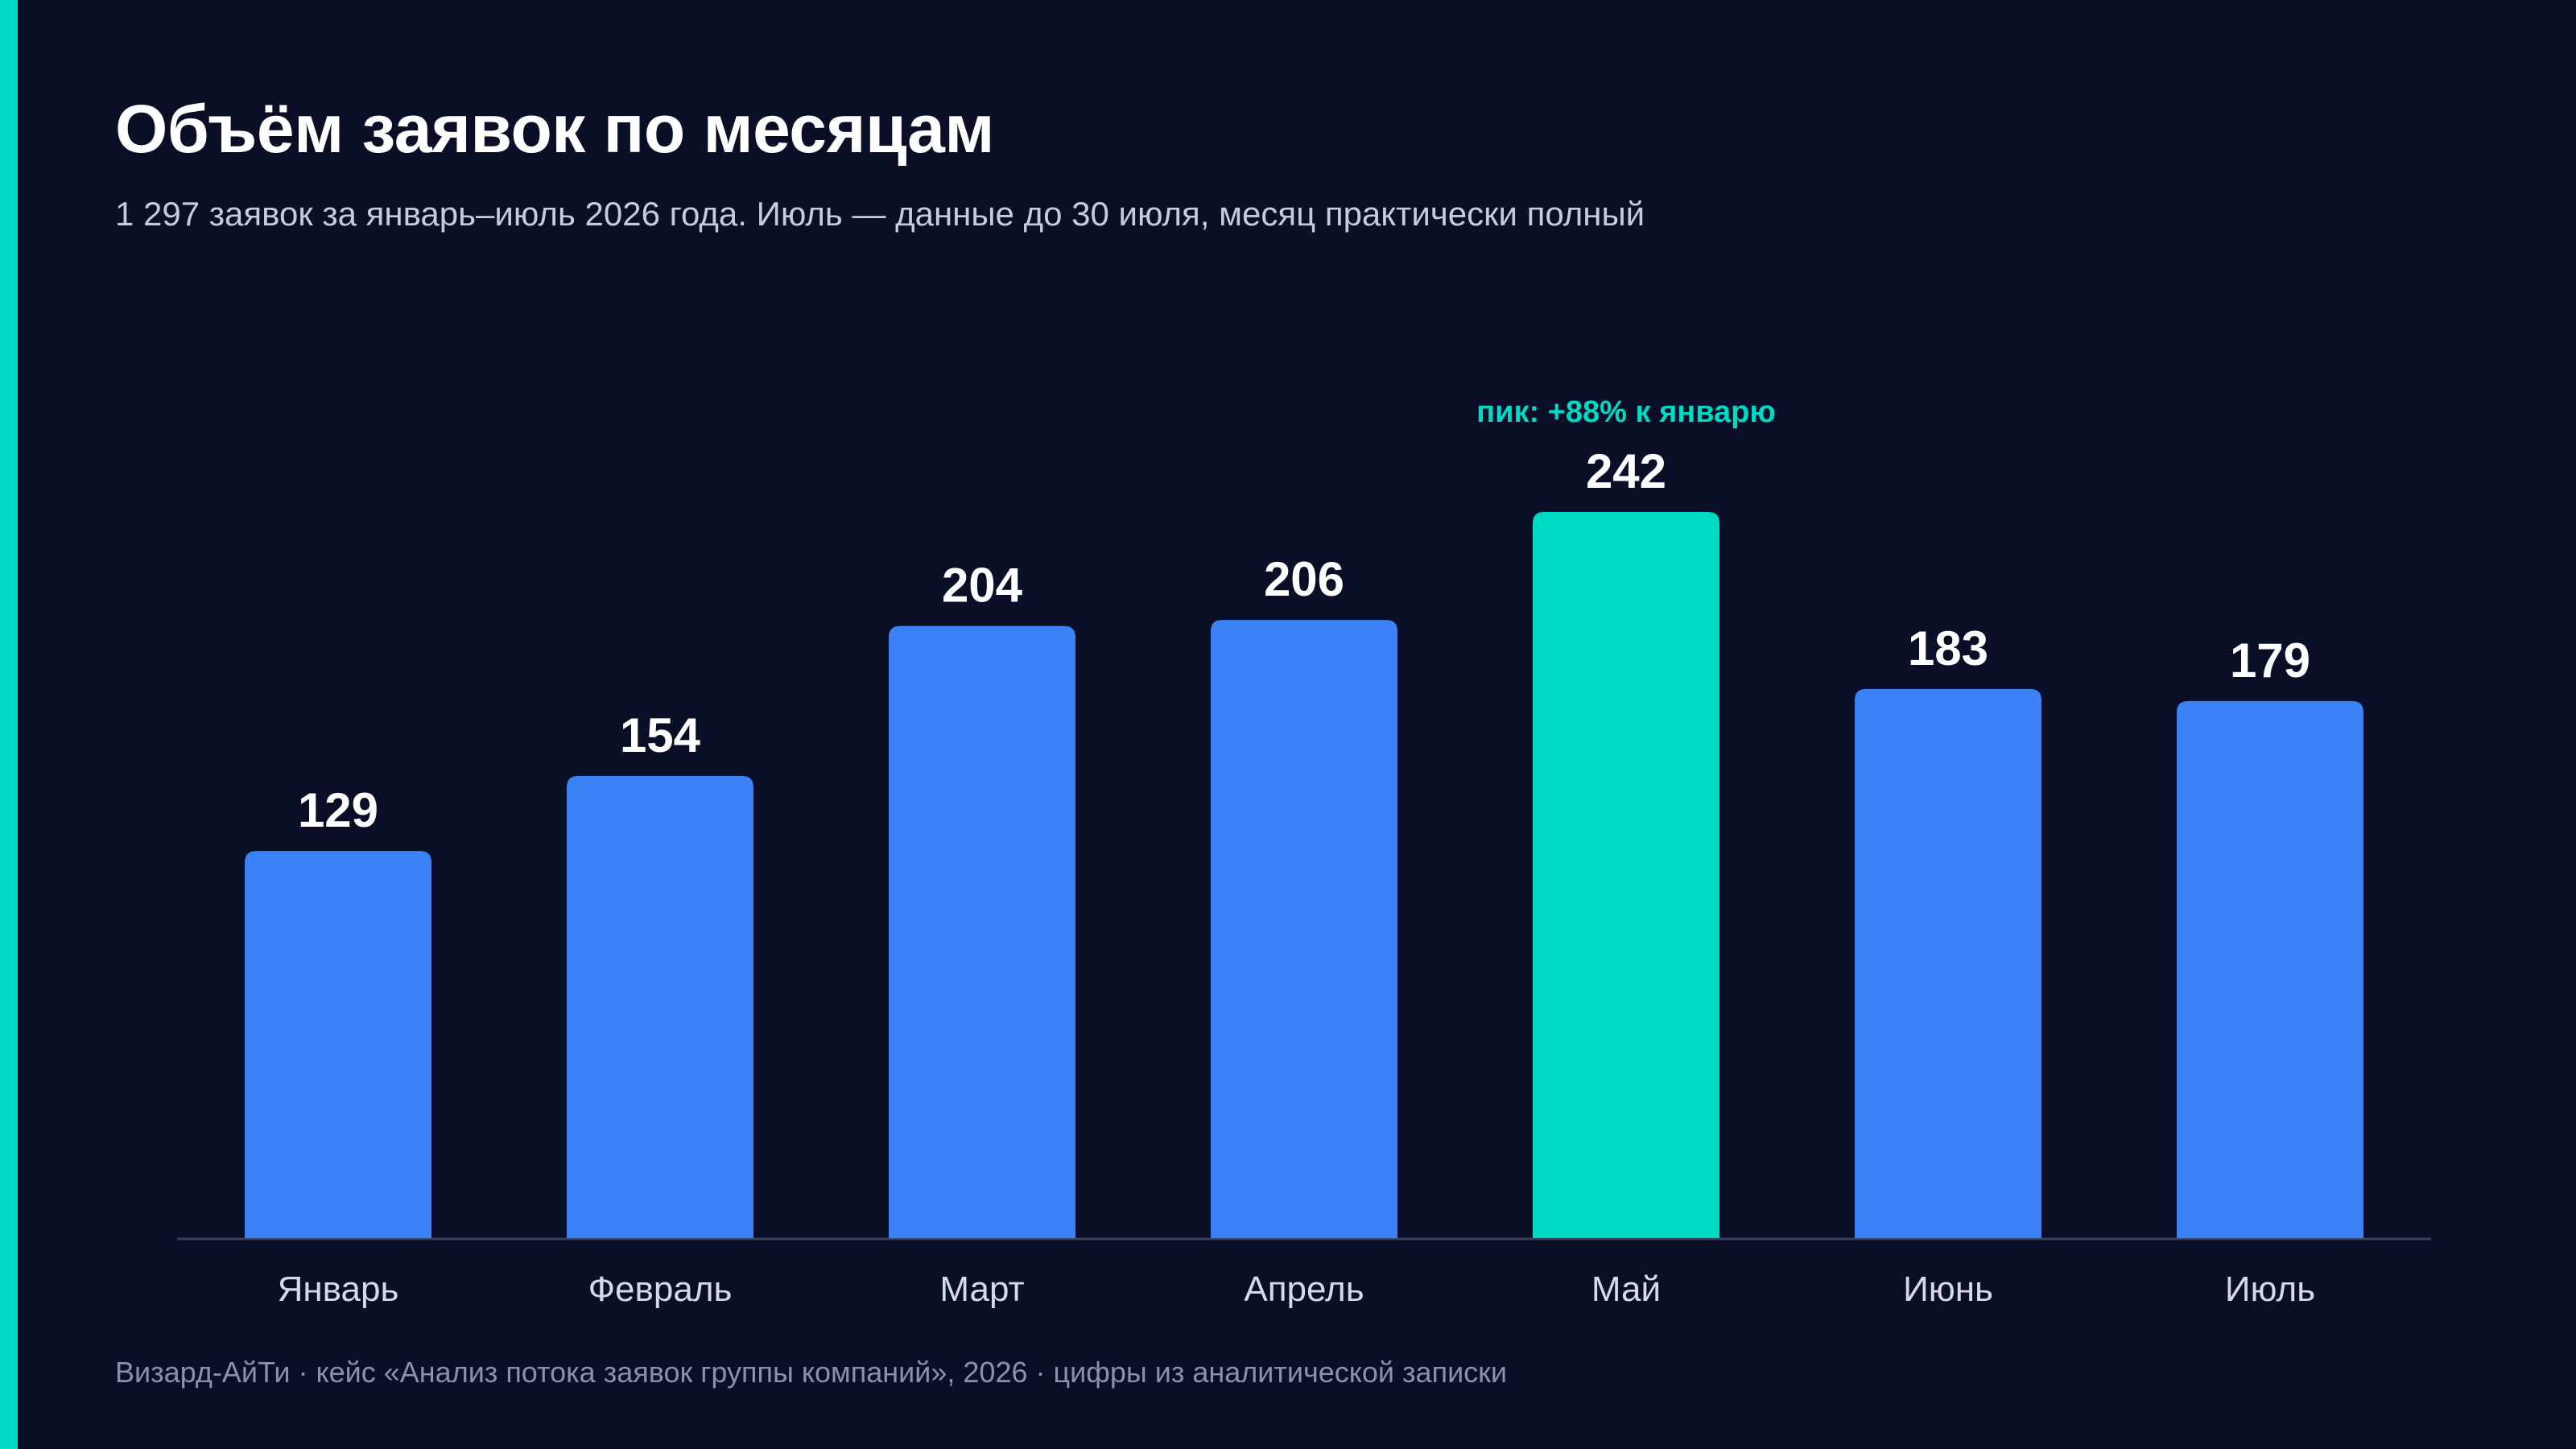 The image size is (2576, 1449). Describe the element at coordinates (1626, 412) in the screenshot. I see `peak-annotation: пик: +88% к январю` at that location.